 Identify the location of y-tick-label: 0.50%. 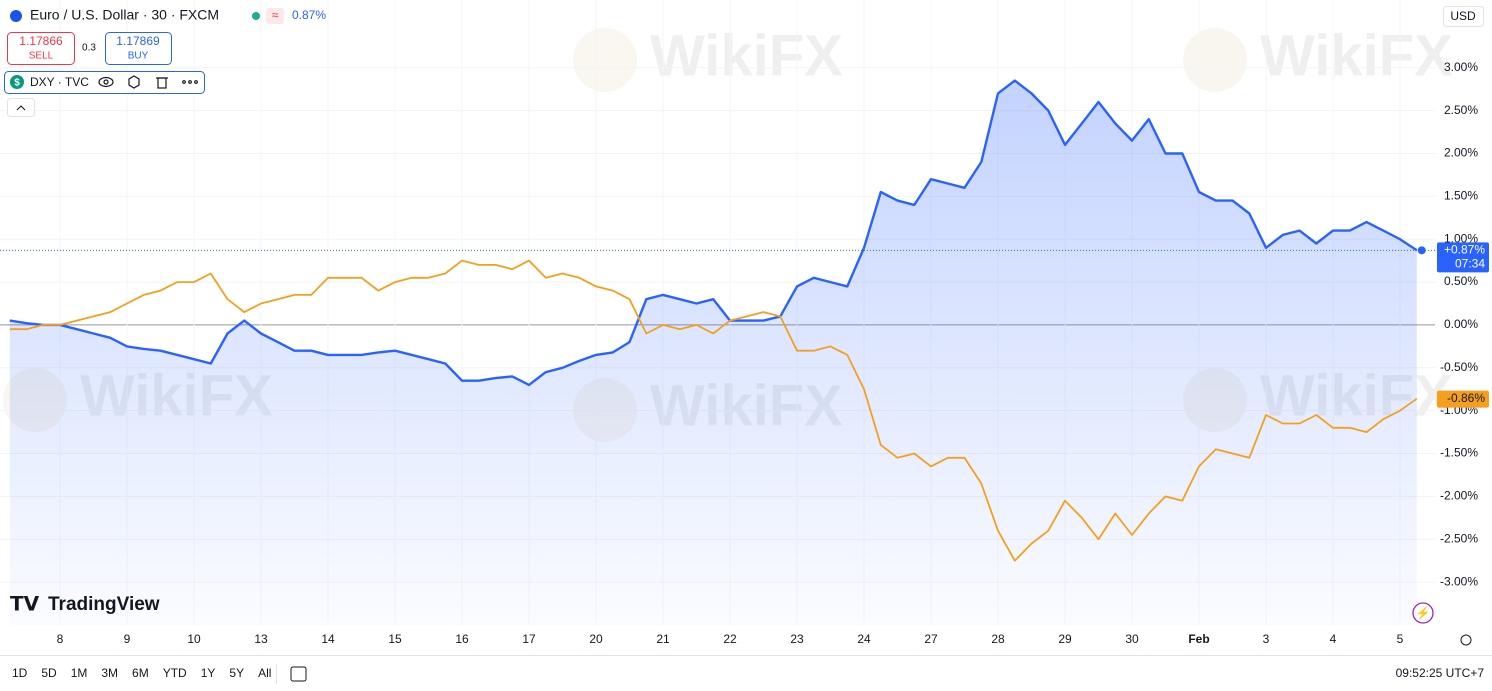
(1461, 281).